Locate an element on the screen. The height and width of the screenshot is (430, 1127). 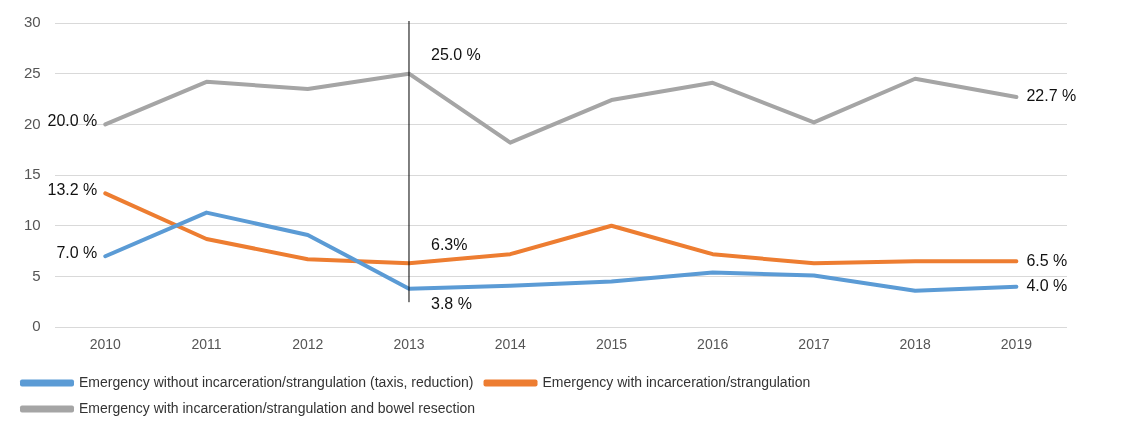
y-tick-label: 10 is located at coordinates (32, 224).